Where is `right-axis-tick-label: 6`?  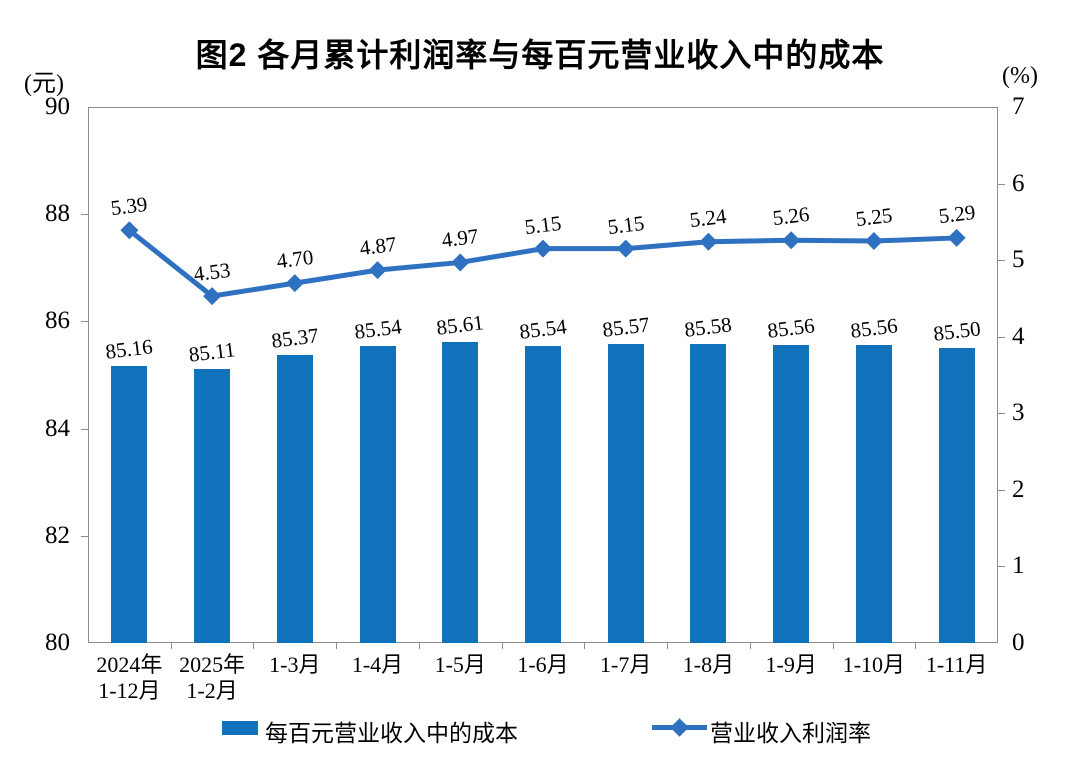
right-axis-tick-label: 6 is located at coordinates (1018, 183).